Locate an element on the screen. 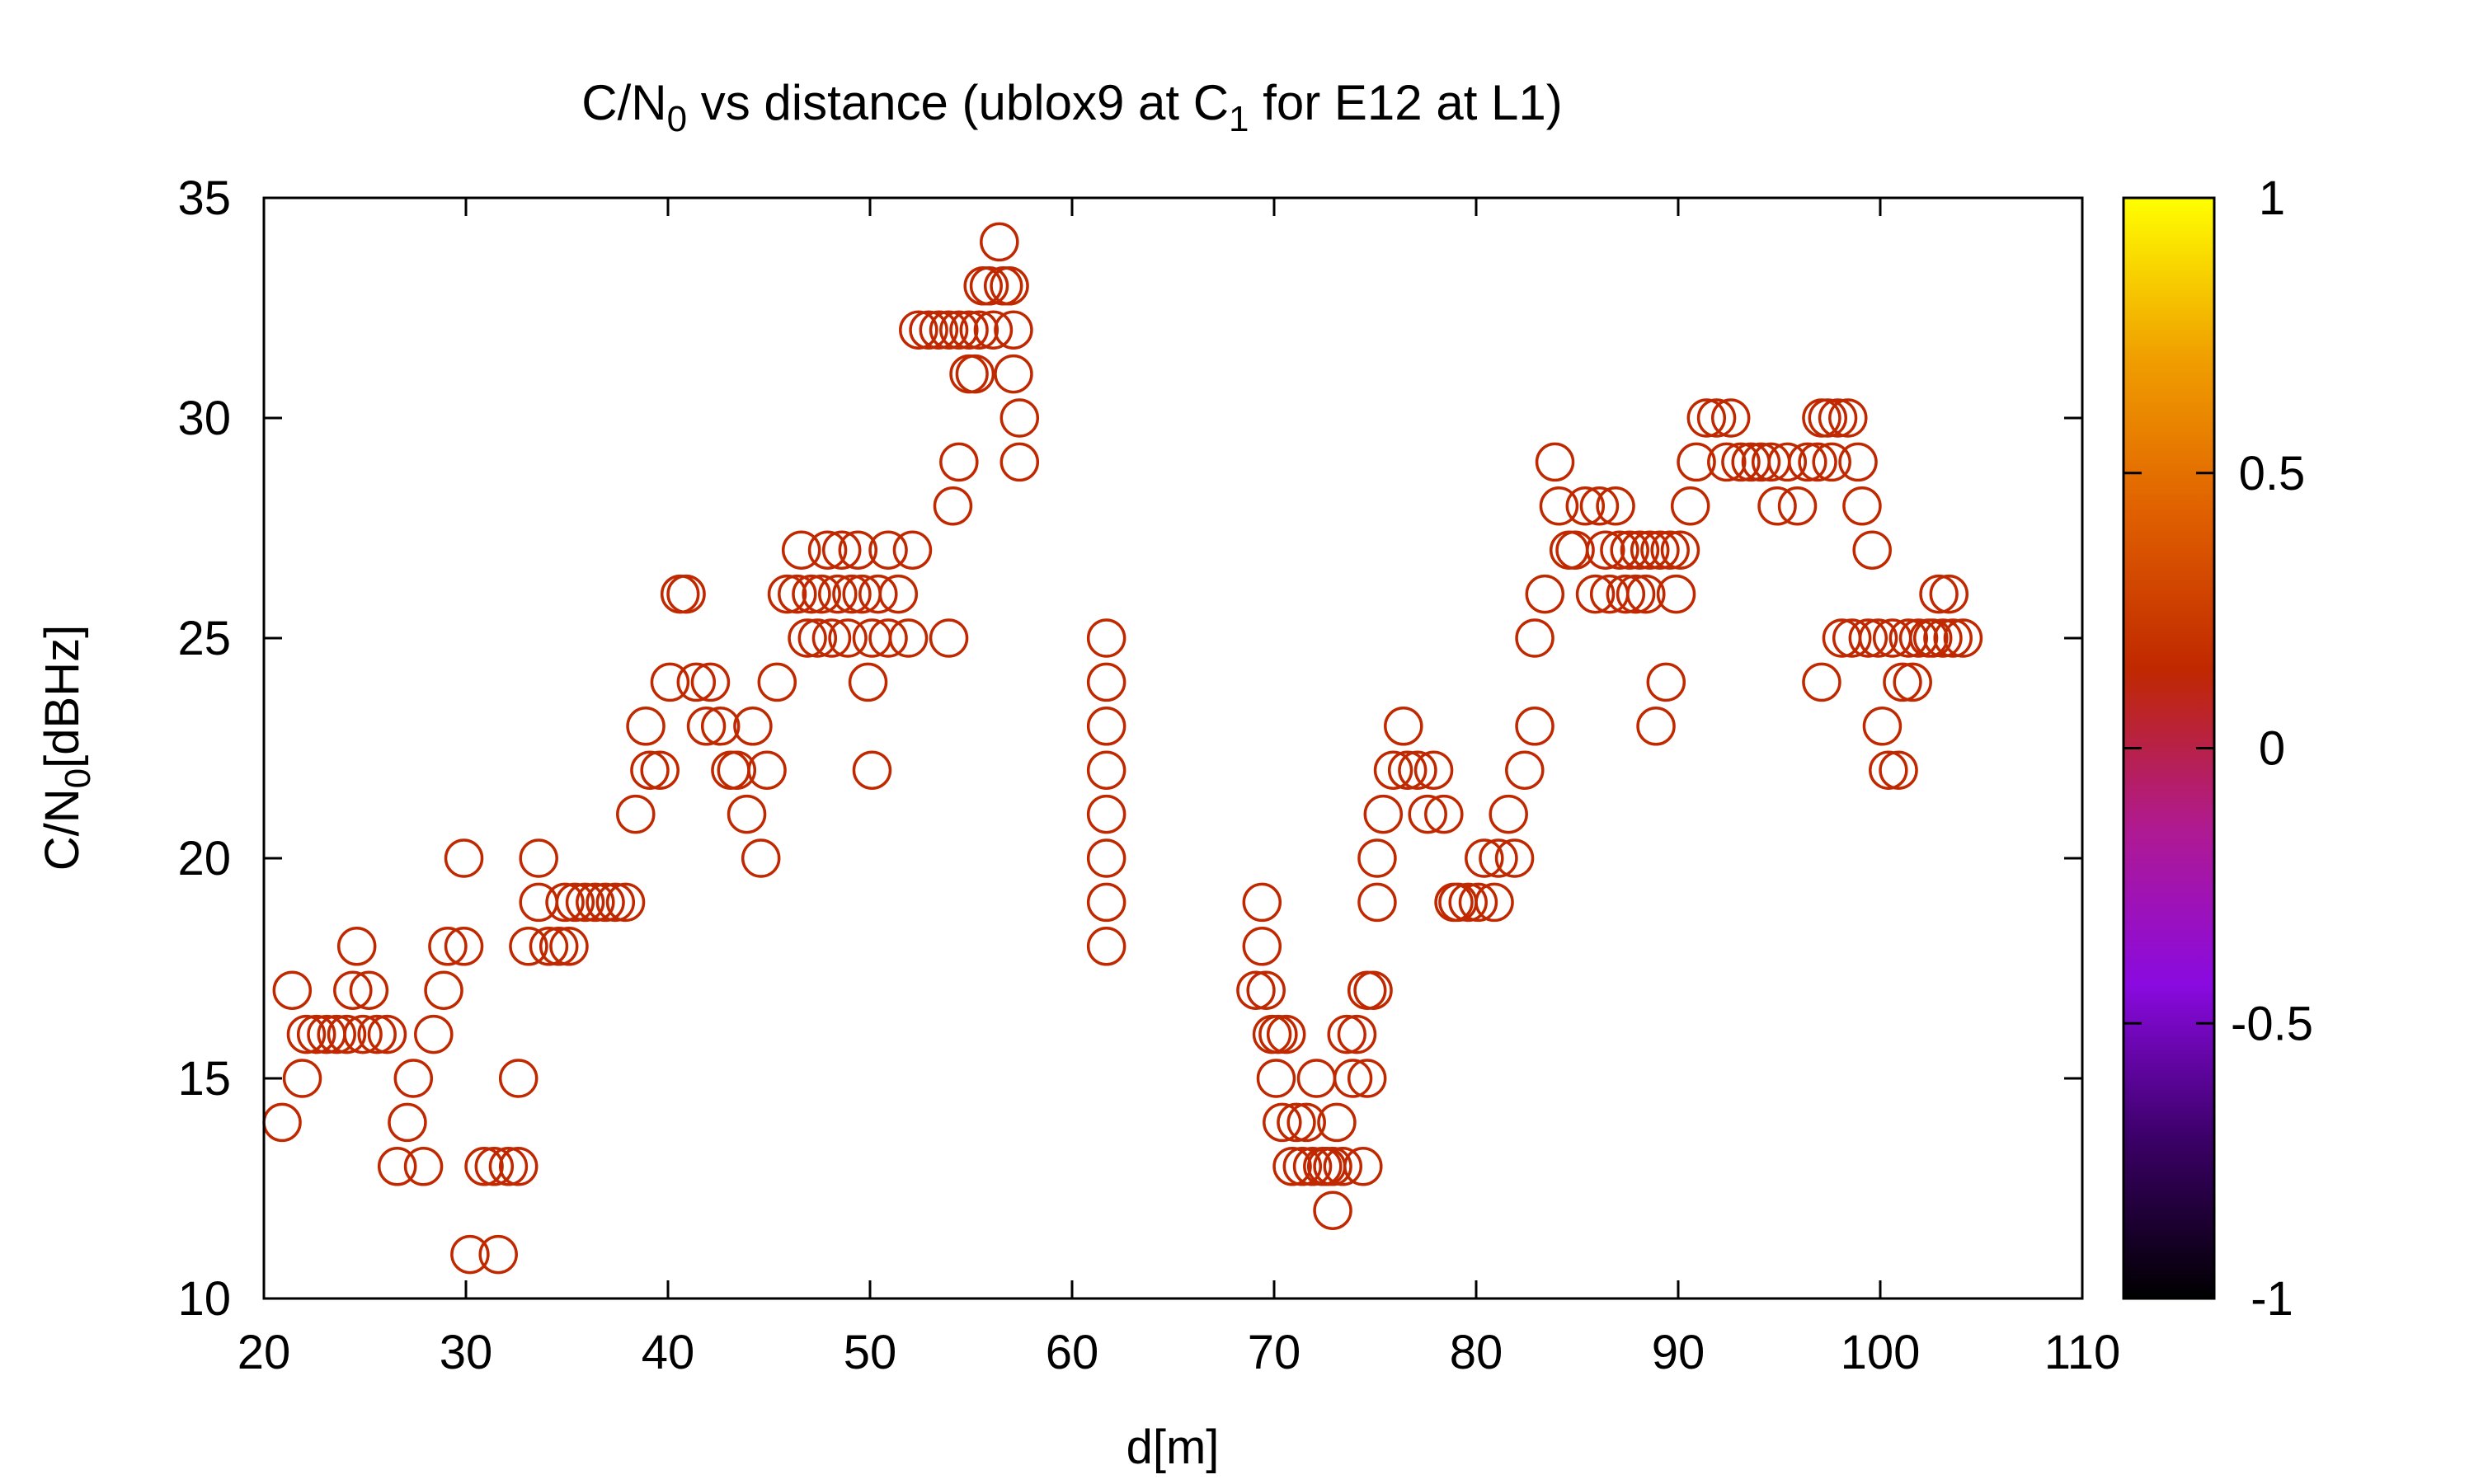 The image size is (2474, 1484). x-axis-label: d[m] is located at coordinates (1173, 1447).